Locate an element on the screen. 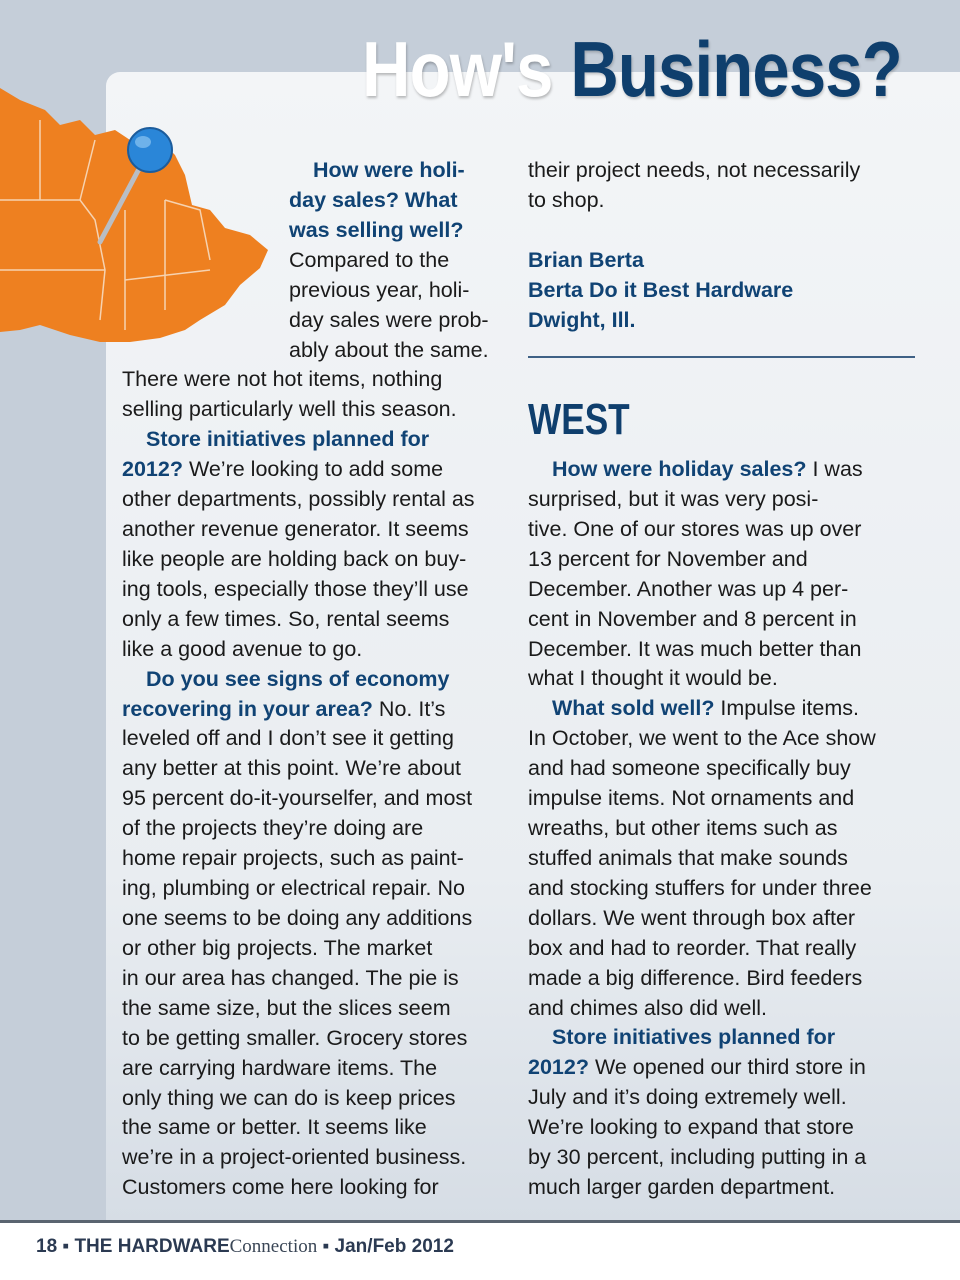 This screenshot has height=1280, width=960. text-line: 2012? We’re looking to add some is located at coordinates (282, 469).